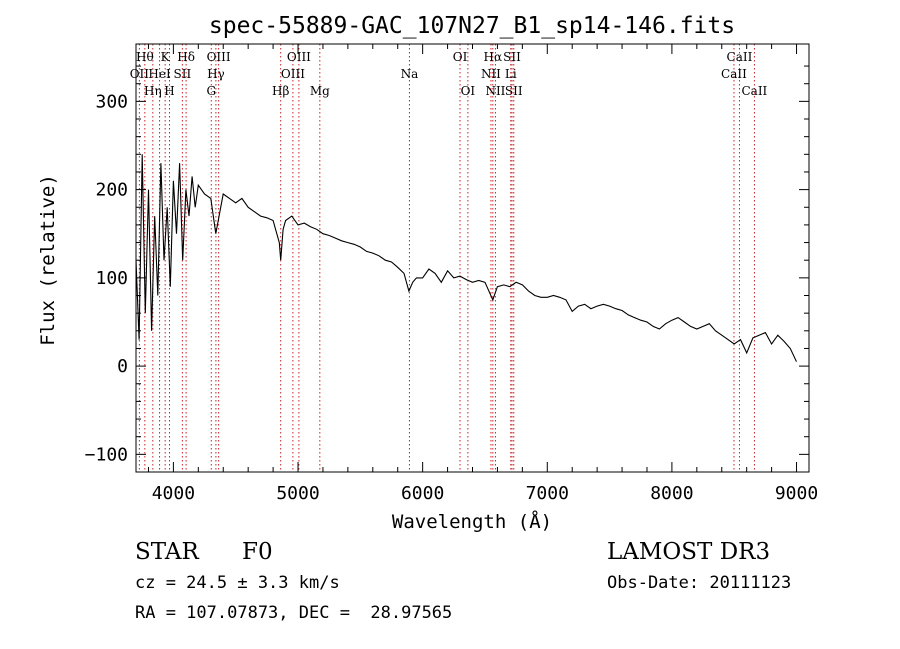  I want to click on spectral-line-label: Hβ, so click(280, 91).